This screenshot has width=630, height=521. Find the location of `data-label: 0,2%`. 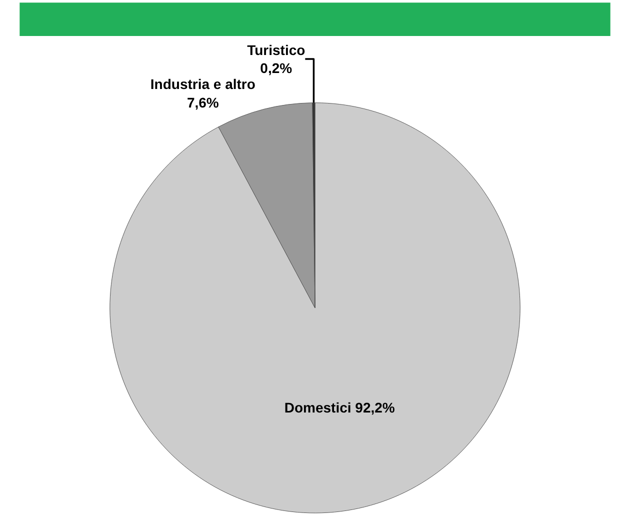

data-label: 0,2% is located at coordinates (276, 68).